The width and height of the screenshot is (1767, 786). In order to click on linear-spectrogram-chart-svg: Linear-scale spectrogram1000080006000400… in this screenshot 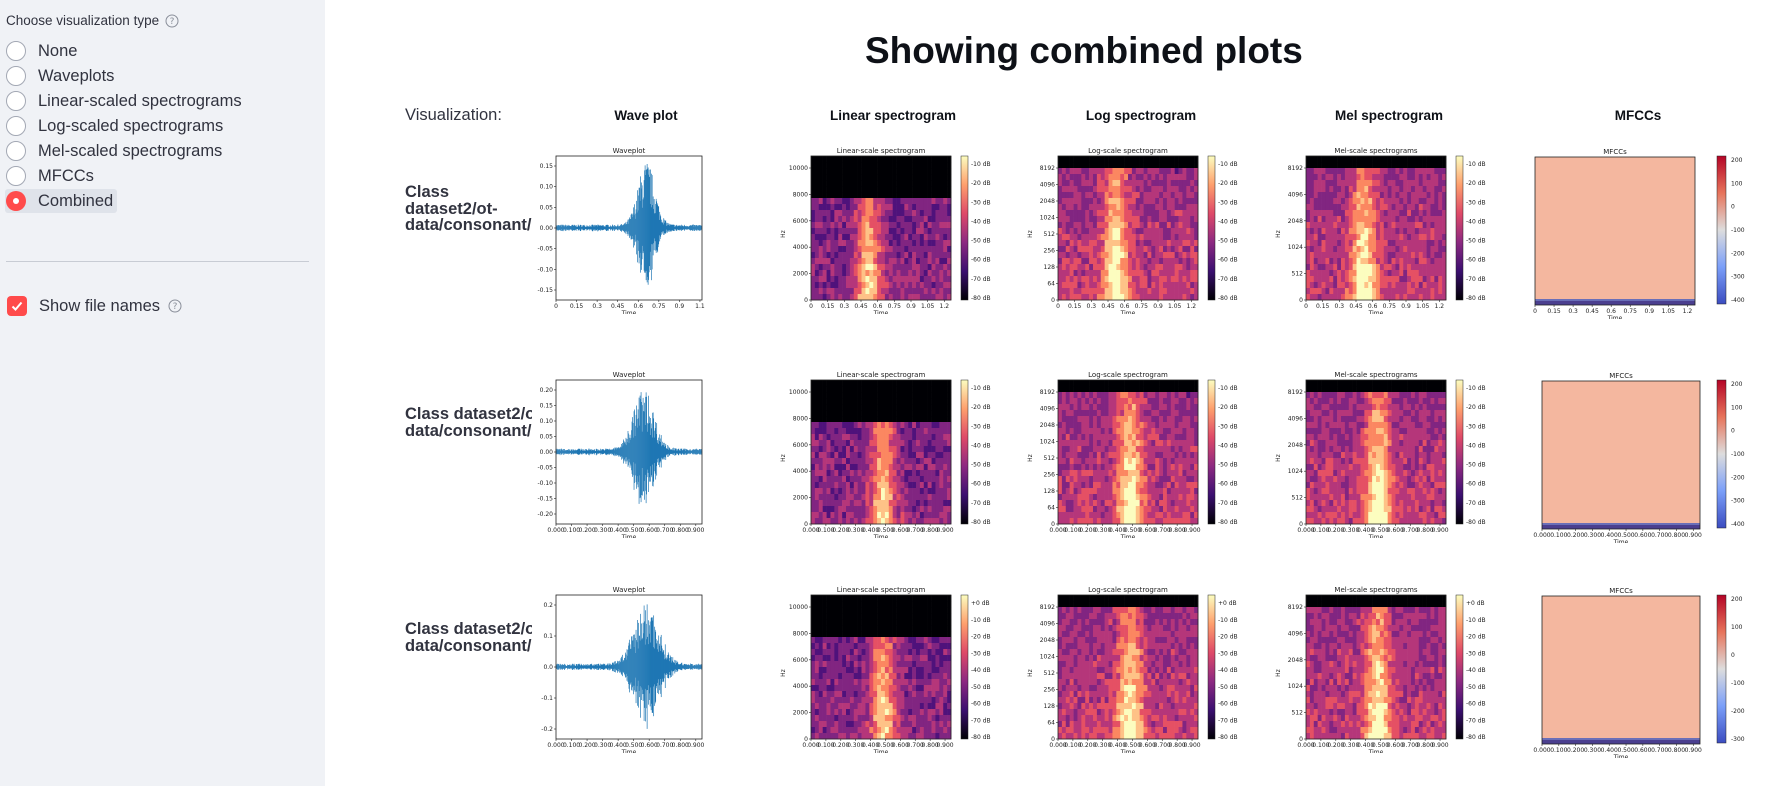, I will do `click(885, 230)`.